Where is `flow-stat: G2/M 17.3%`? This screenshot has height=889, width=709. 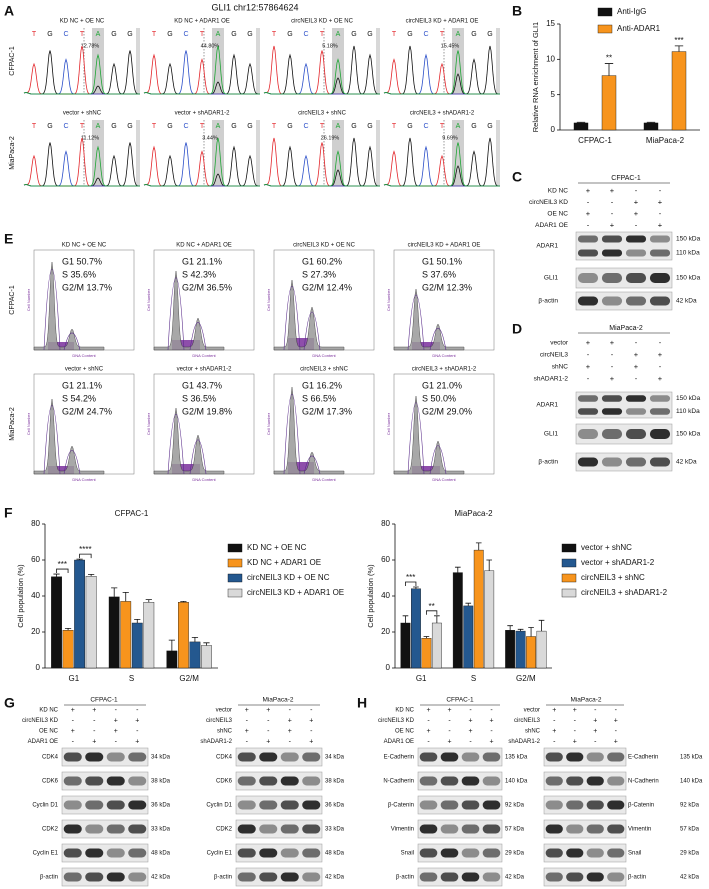 flow-stat: G2/M 17.3% is located at coordinates (327, 411).